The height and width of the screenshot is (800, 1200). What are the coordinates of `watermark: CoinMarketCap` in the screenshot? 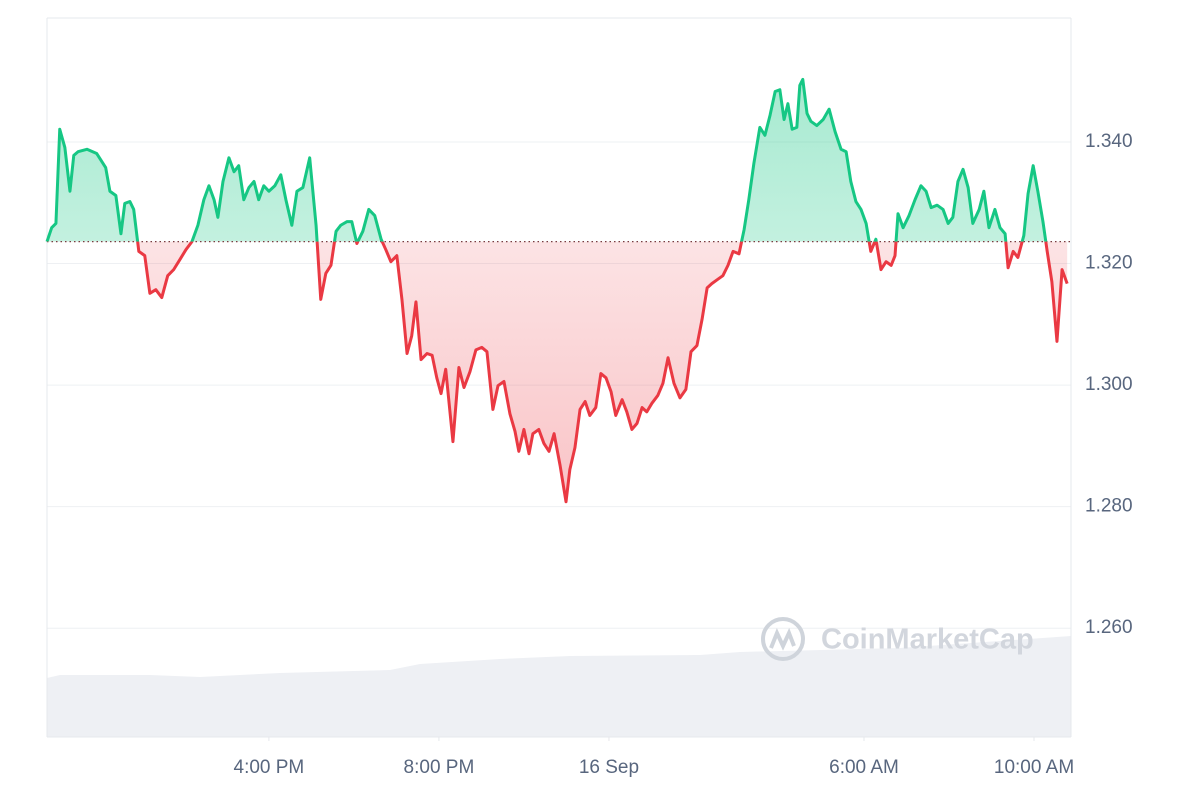 It's located at (897, 639).